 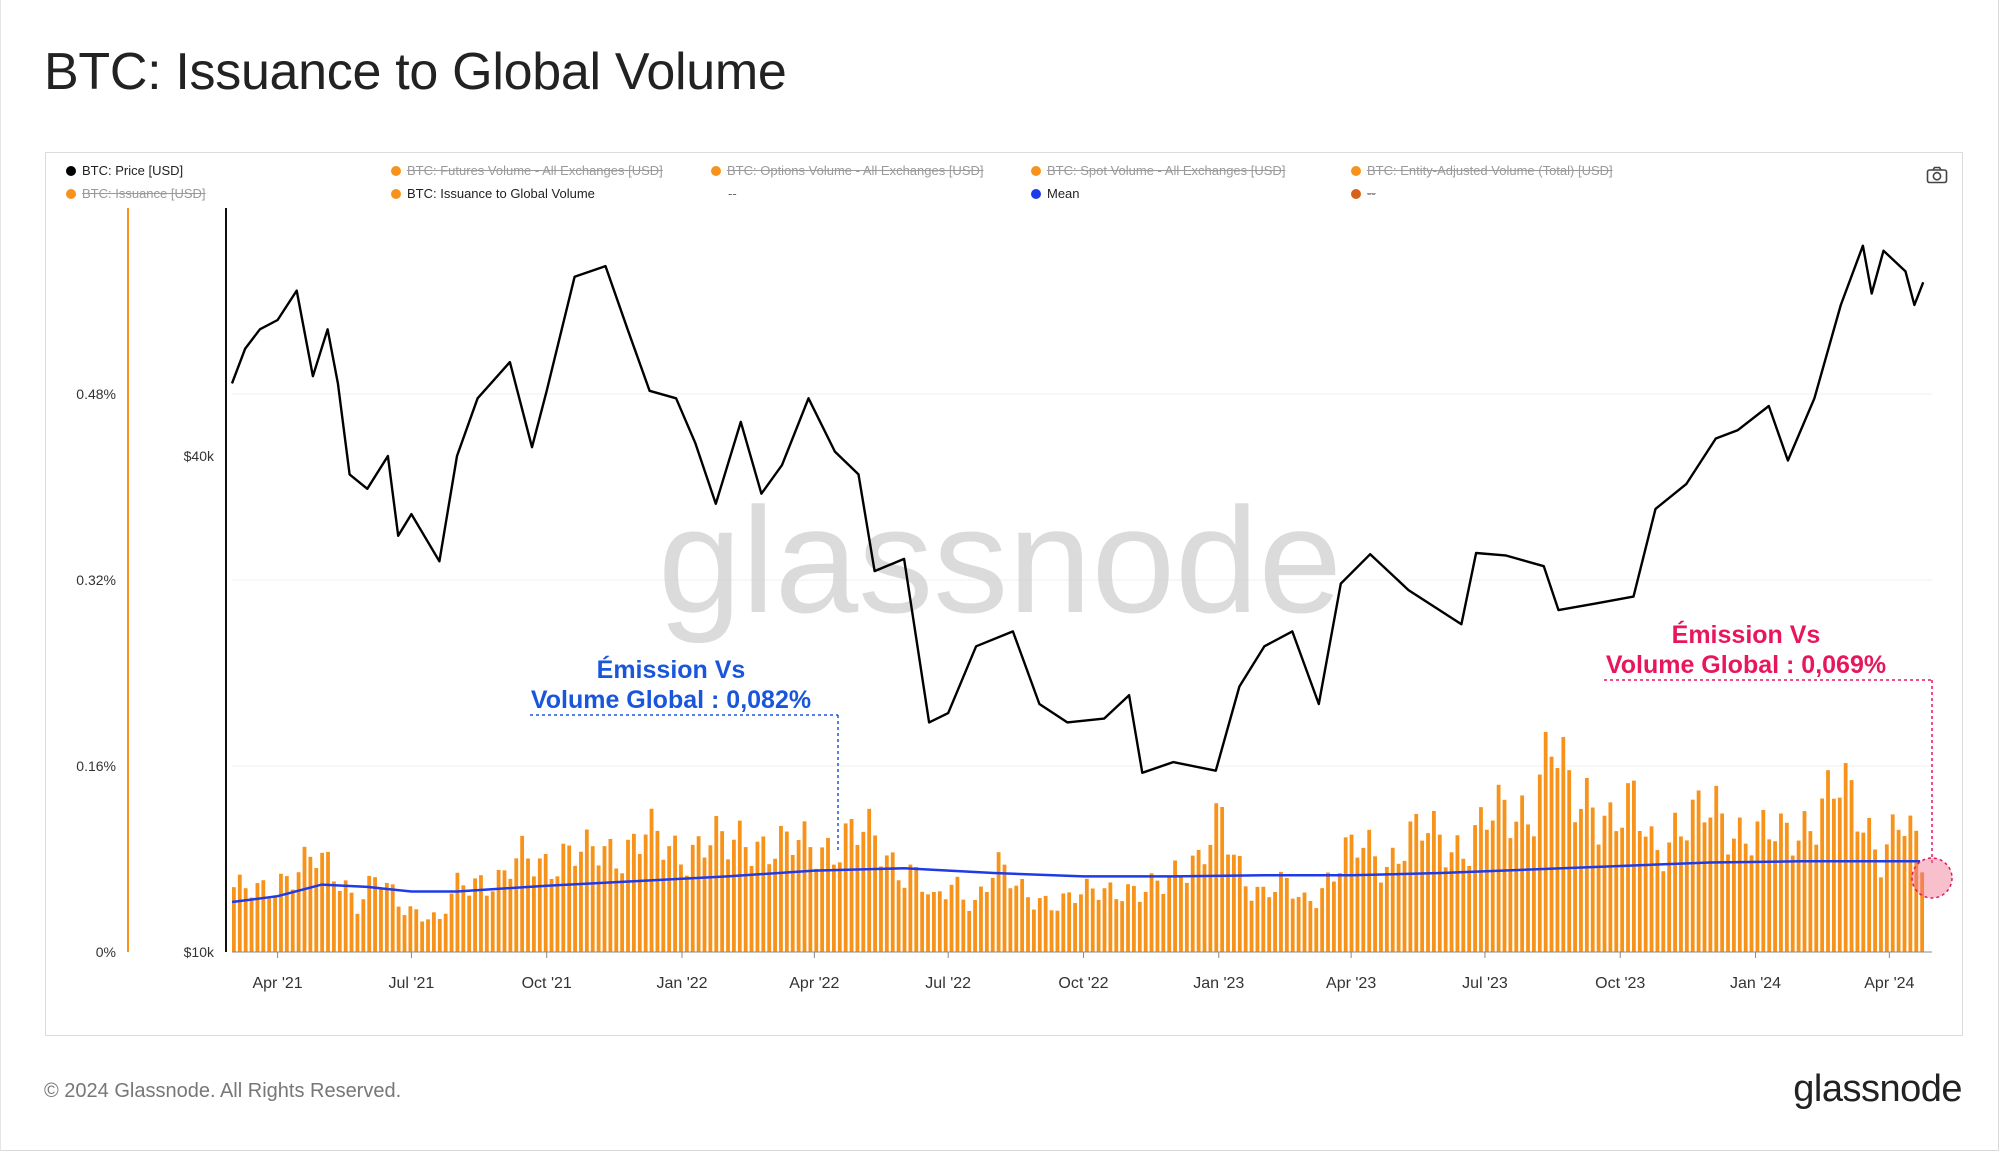 I want to click on legend-item-issuance-to-volume: BTC: Issuance to Global Volume, so click(x=493, y=193).